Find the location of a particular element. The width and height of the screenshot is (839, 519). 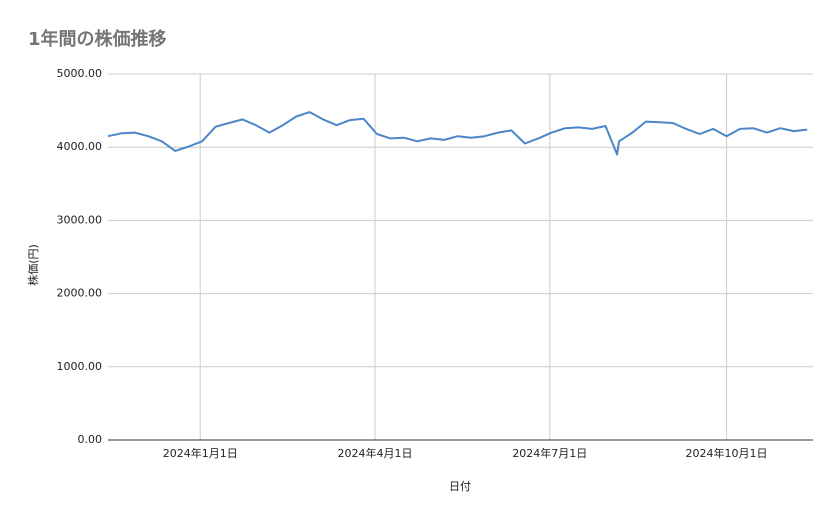

y-tick-label: 2000.00 is located at coordinates (80, 293).